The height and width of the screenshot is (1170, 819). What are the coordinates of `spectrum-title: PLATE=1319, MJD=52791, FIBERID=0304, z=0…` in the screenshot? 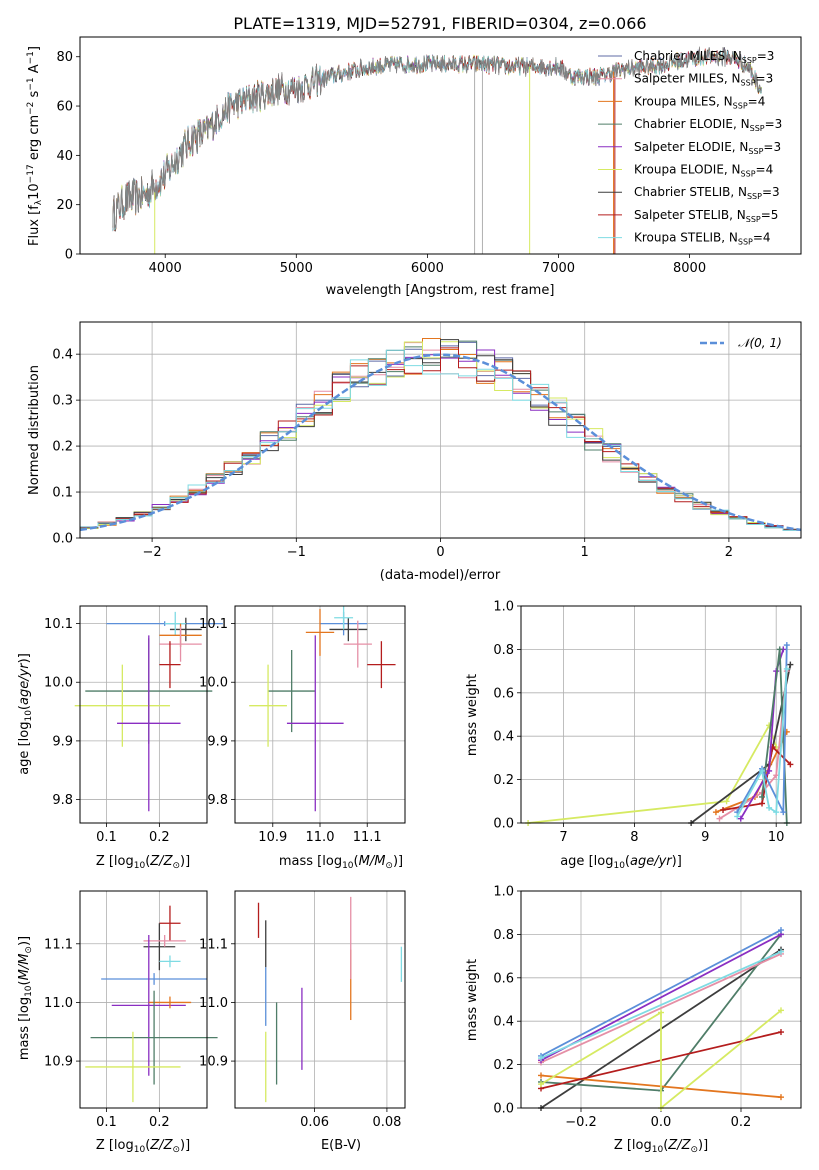 It's located at (439, 23).